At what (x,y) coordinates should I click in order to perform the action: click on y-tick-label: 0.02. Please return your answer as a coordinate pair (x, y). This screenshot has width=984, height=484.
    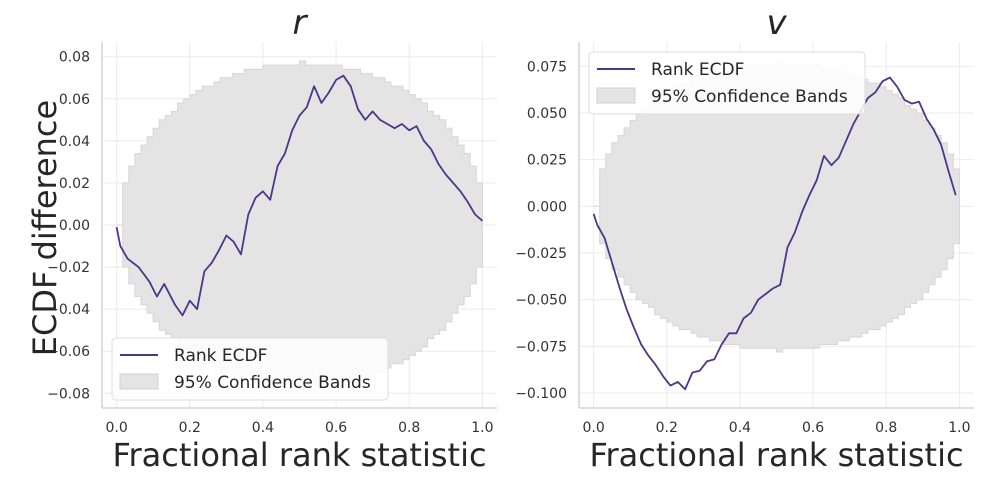
    Looking at the image, I should click on (74, 184).